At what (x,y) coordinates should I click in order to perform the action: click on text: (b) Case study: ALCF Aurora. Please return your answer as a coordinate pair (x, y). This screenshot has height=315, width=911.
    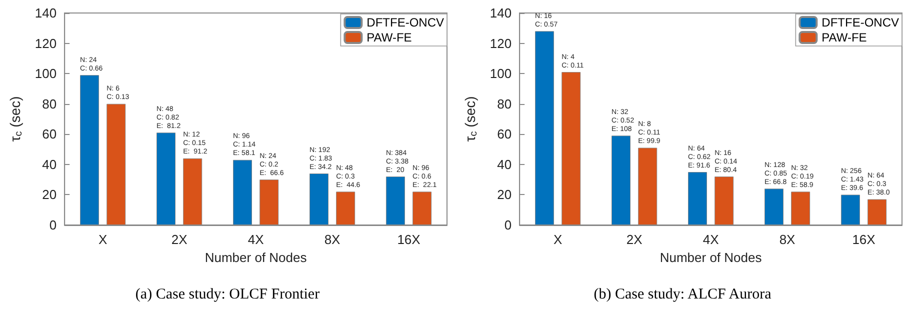
    Looking at the image, I should click on (683, 294).